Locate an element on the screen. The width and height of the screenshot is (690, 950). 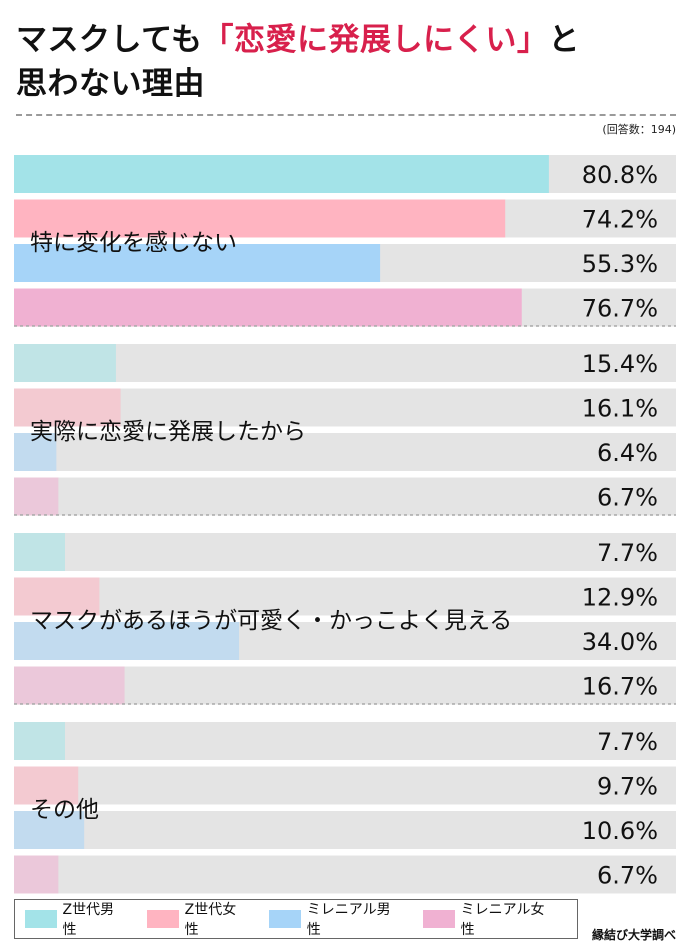
title-part-1: マスクしても is located at coordinates (109, 40).